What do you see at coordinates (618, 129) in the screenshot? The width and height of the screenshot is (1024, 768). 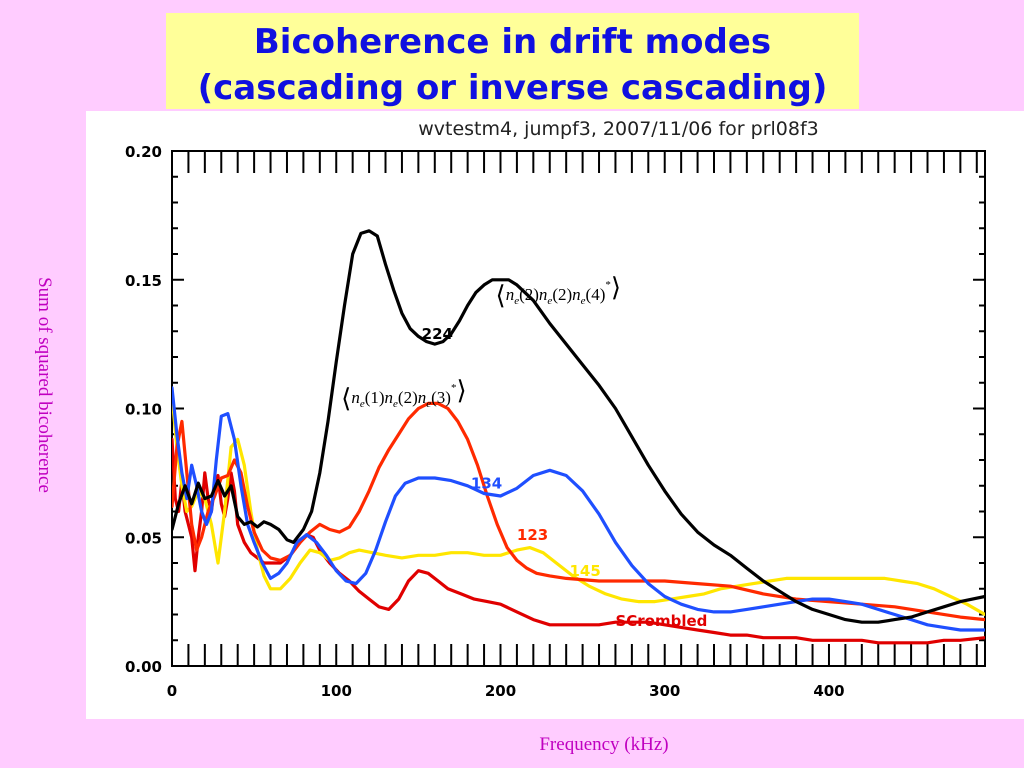 I see `chart-title: wvtestm4, jumpf3, 2007/11/06 for prl08f3` at bounding box center [618, 129].